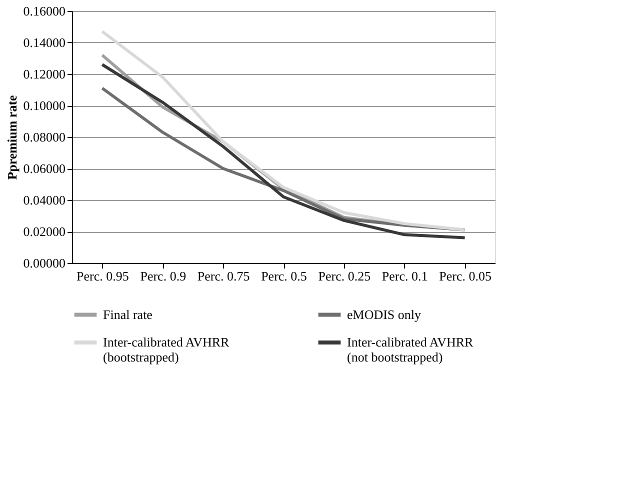  What do you see at coordinates (405, 276) in the screenshot?
I see `x-tick-label: Perc. 0.1` at bounding box center [405, 276].